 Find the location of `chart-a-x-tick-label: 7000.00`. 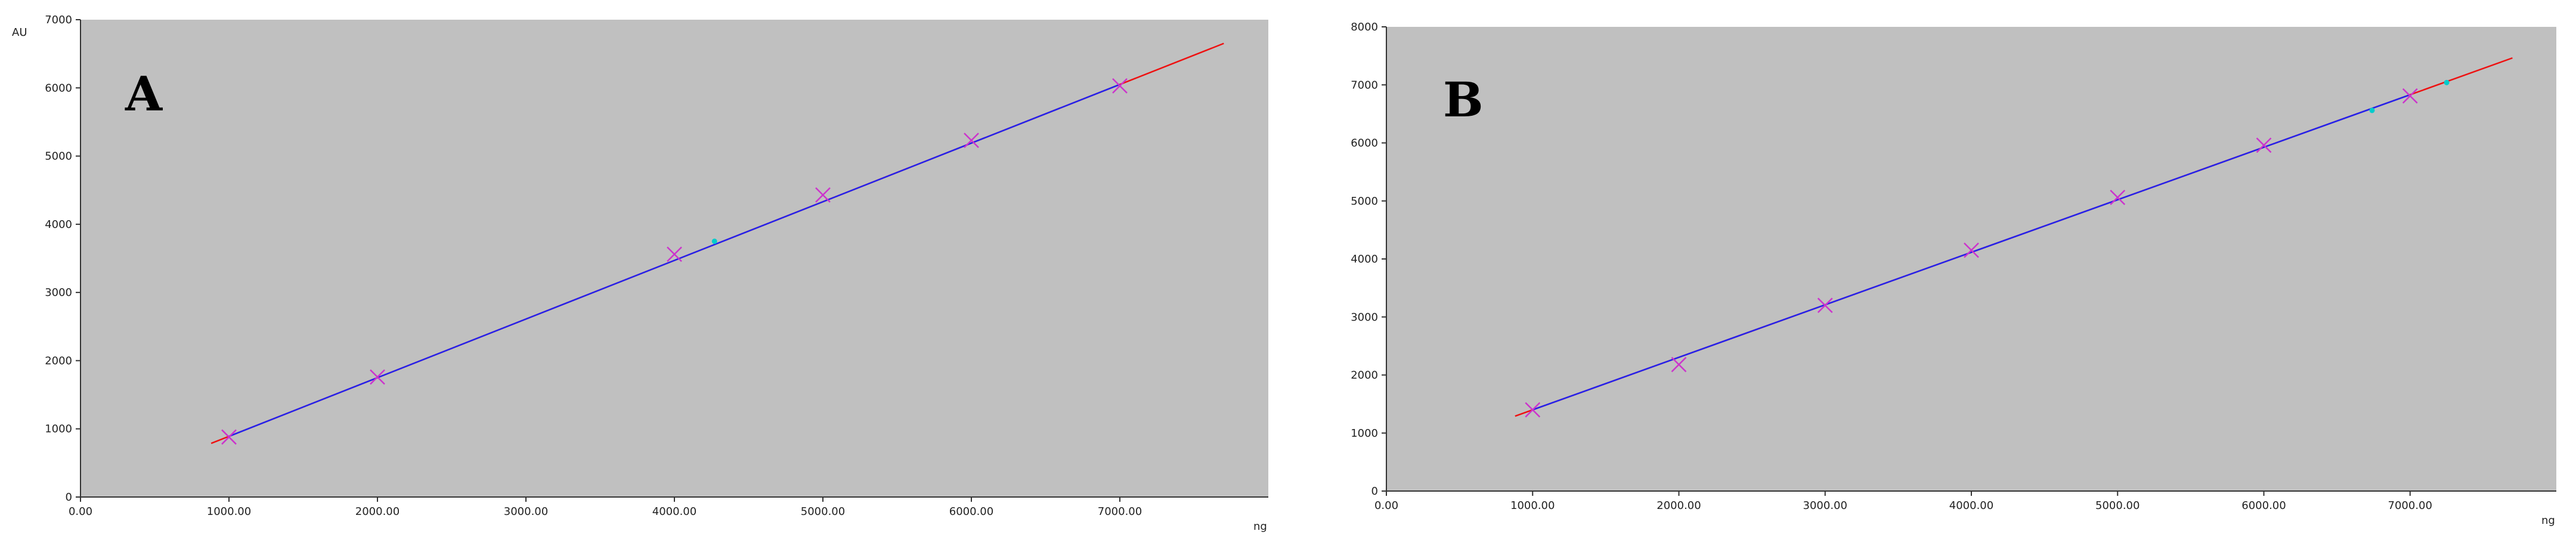

chart-a-x-tick-label: 7000.00 is located at coordinates (1120, 512).